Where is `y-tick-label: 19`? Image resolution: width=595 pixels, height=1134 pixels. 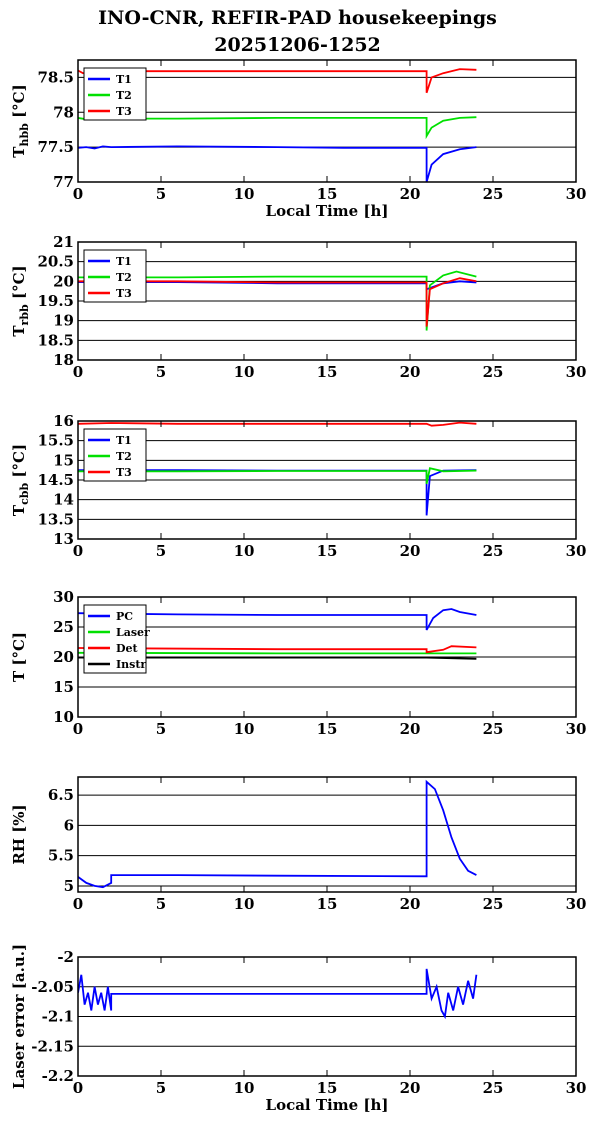
y-tick-label: 19 is located at coordinates (63, 321).